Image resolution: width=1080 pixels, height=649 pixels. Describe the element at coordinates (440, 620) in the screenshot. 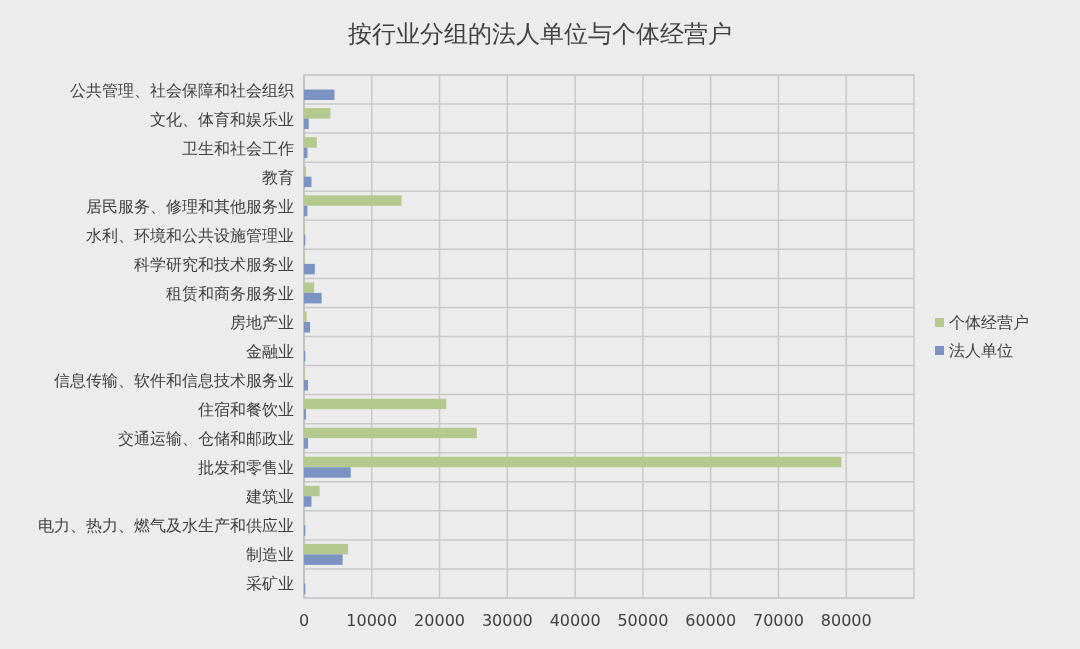

I see `x-tick-label: 20000` at that location.